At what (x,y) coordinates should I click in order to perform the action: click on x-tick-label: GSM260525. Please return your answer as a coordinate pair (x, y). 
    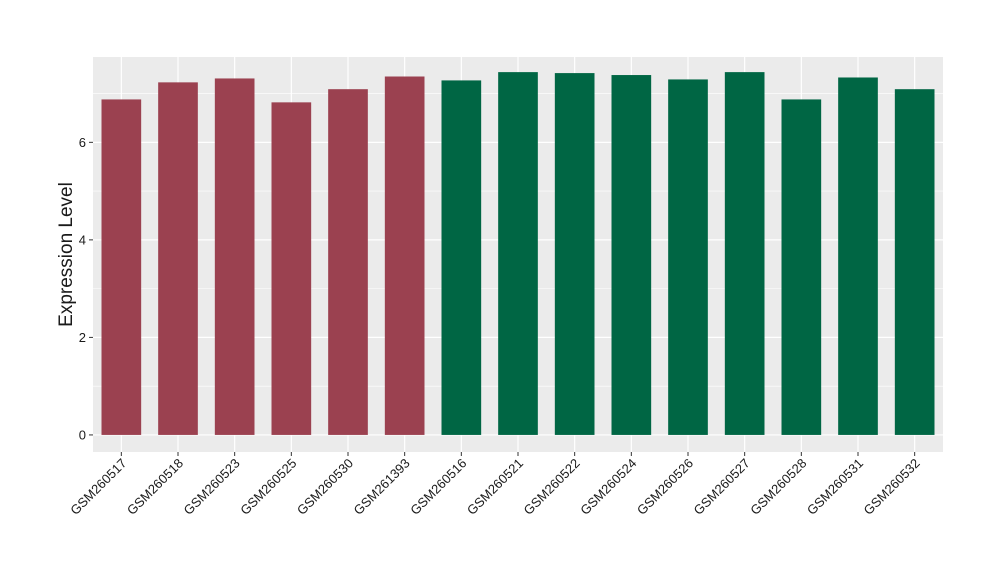
    Looking at the image, I should click on (268, 487).